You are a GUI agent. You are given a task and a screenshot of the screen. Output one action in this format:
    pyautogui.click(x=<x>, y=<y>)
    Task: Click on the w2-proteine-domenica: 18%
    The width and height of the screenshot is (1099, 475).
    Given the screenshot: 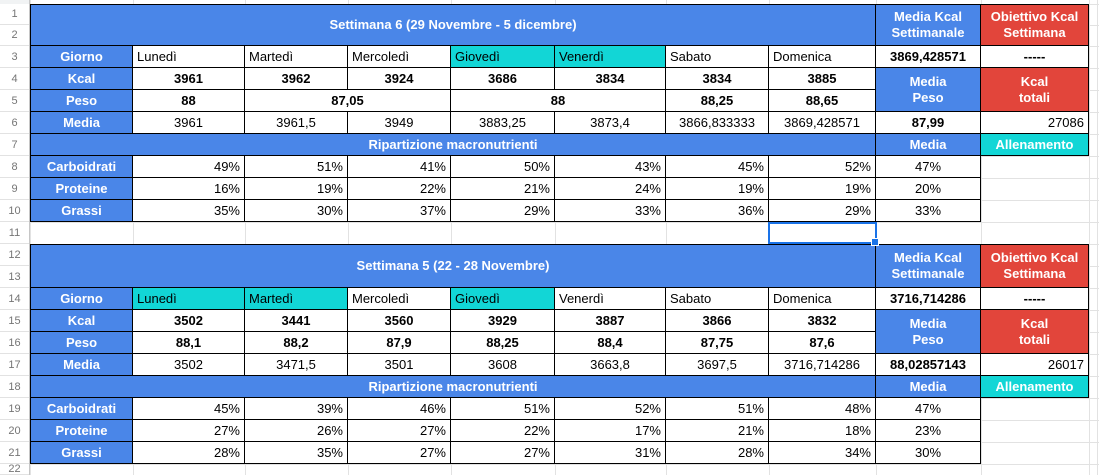 What is the action you would take?
    pyautogui.click(x=822, y=431)
    